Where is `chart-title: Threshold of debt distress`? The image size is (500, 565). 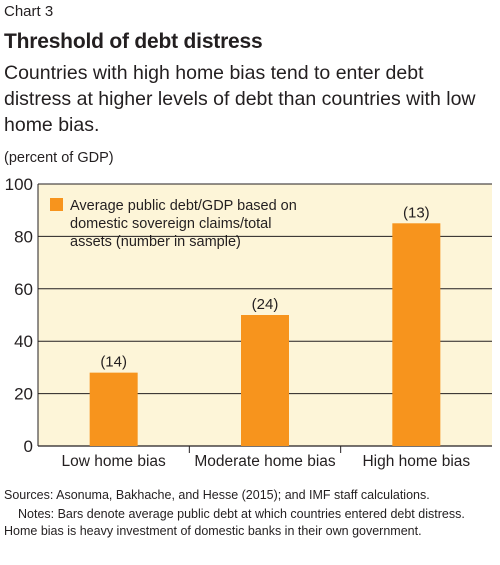 chart-title: Threshold of debt distress is located at coordinates (133, 41).